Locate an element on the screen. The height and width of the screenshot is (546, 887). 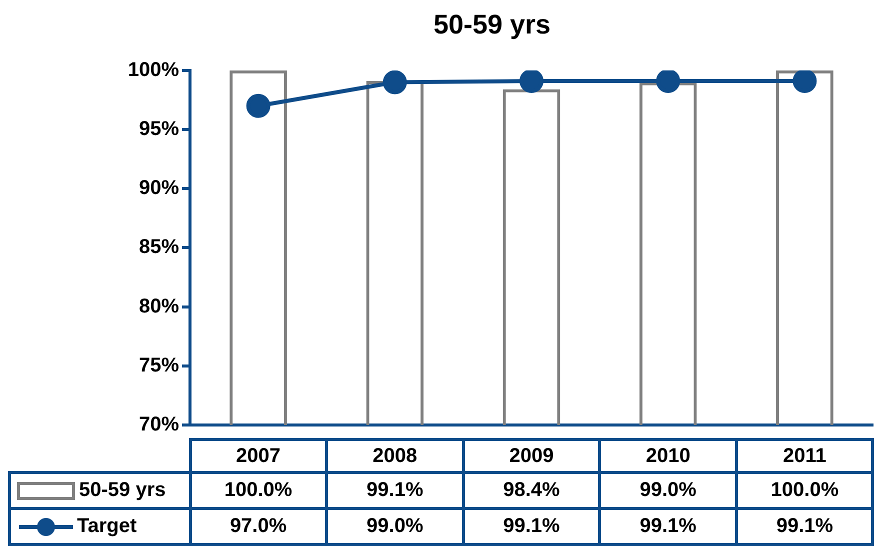
data-label: 98.4% is located at coordinates (532, 490).